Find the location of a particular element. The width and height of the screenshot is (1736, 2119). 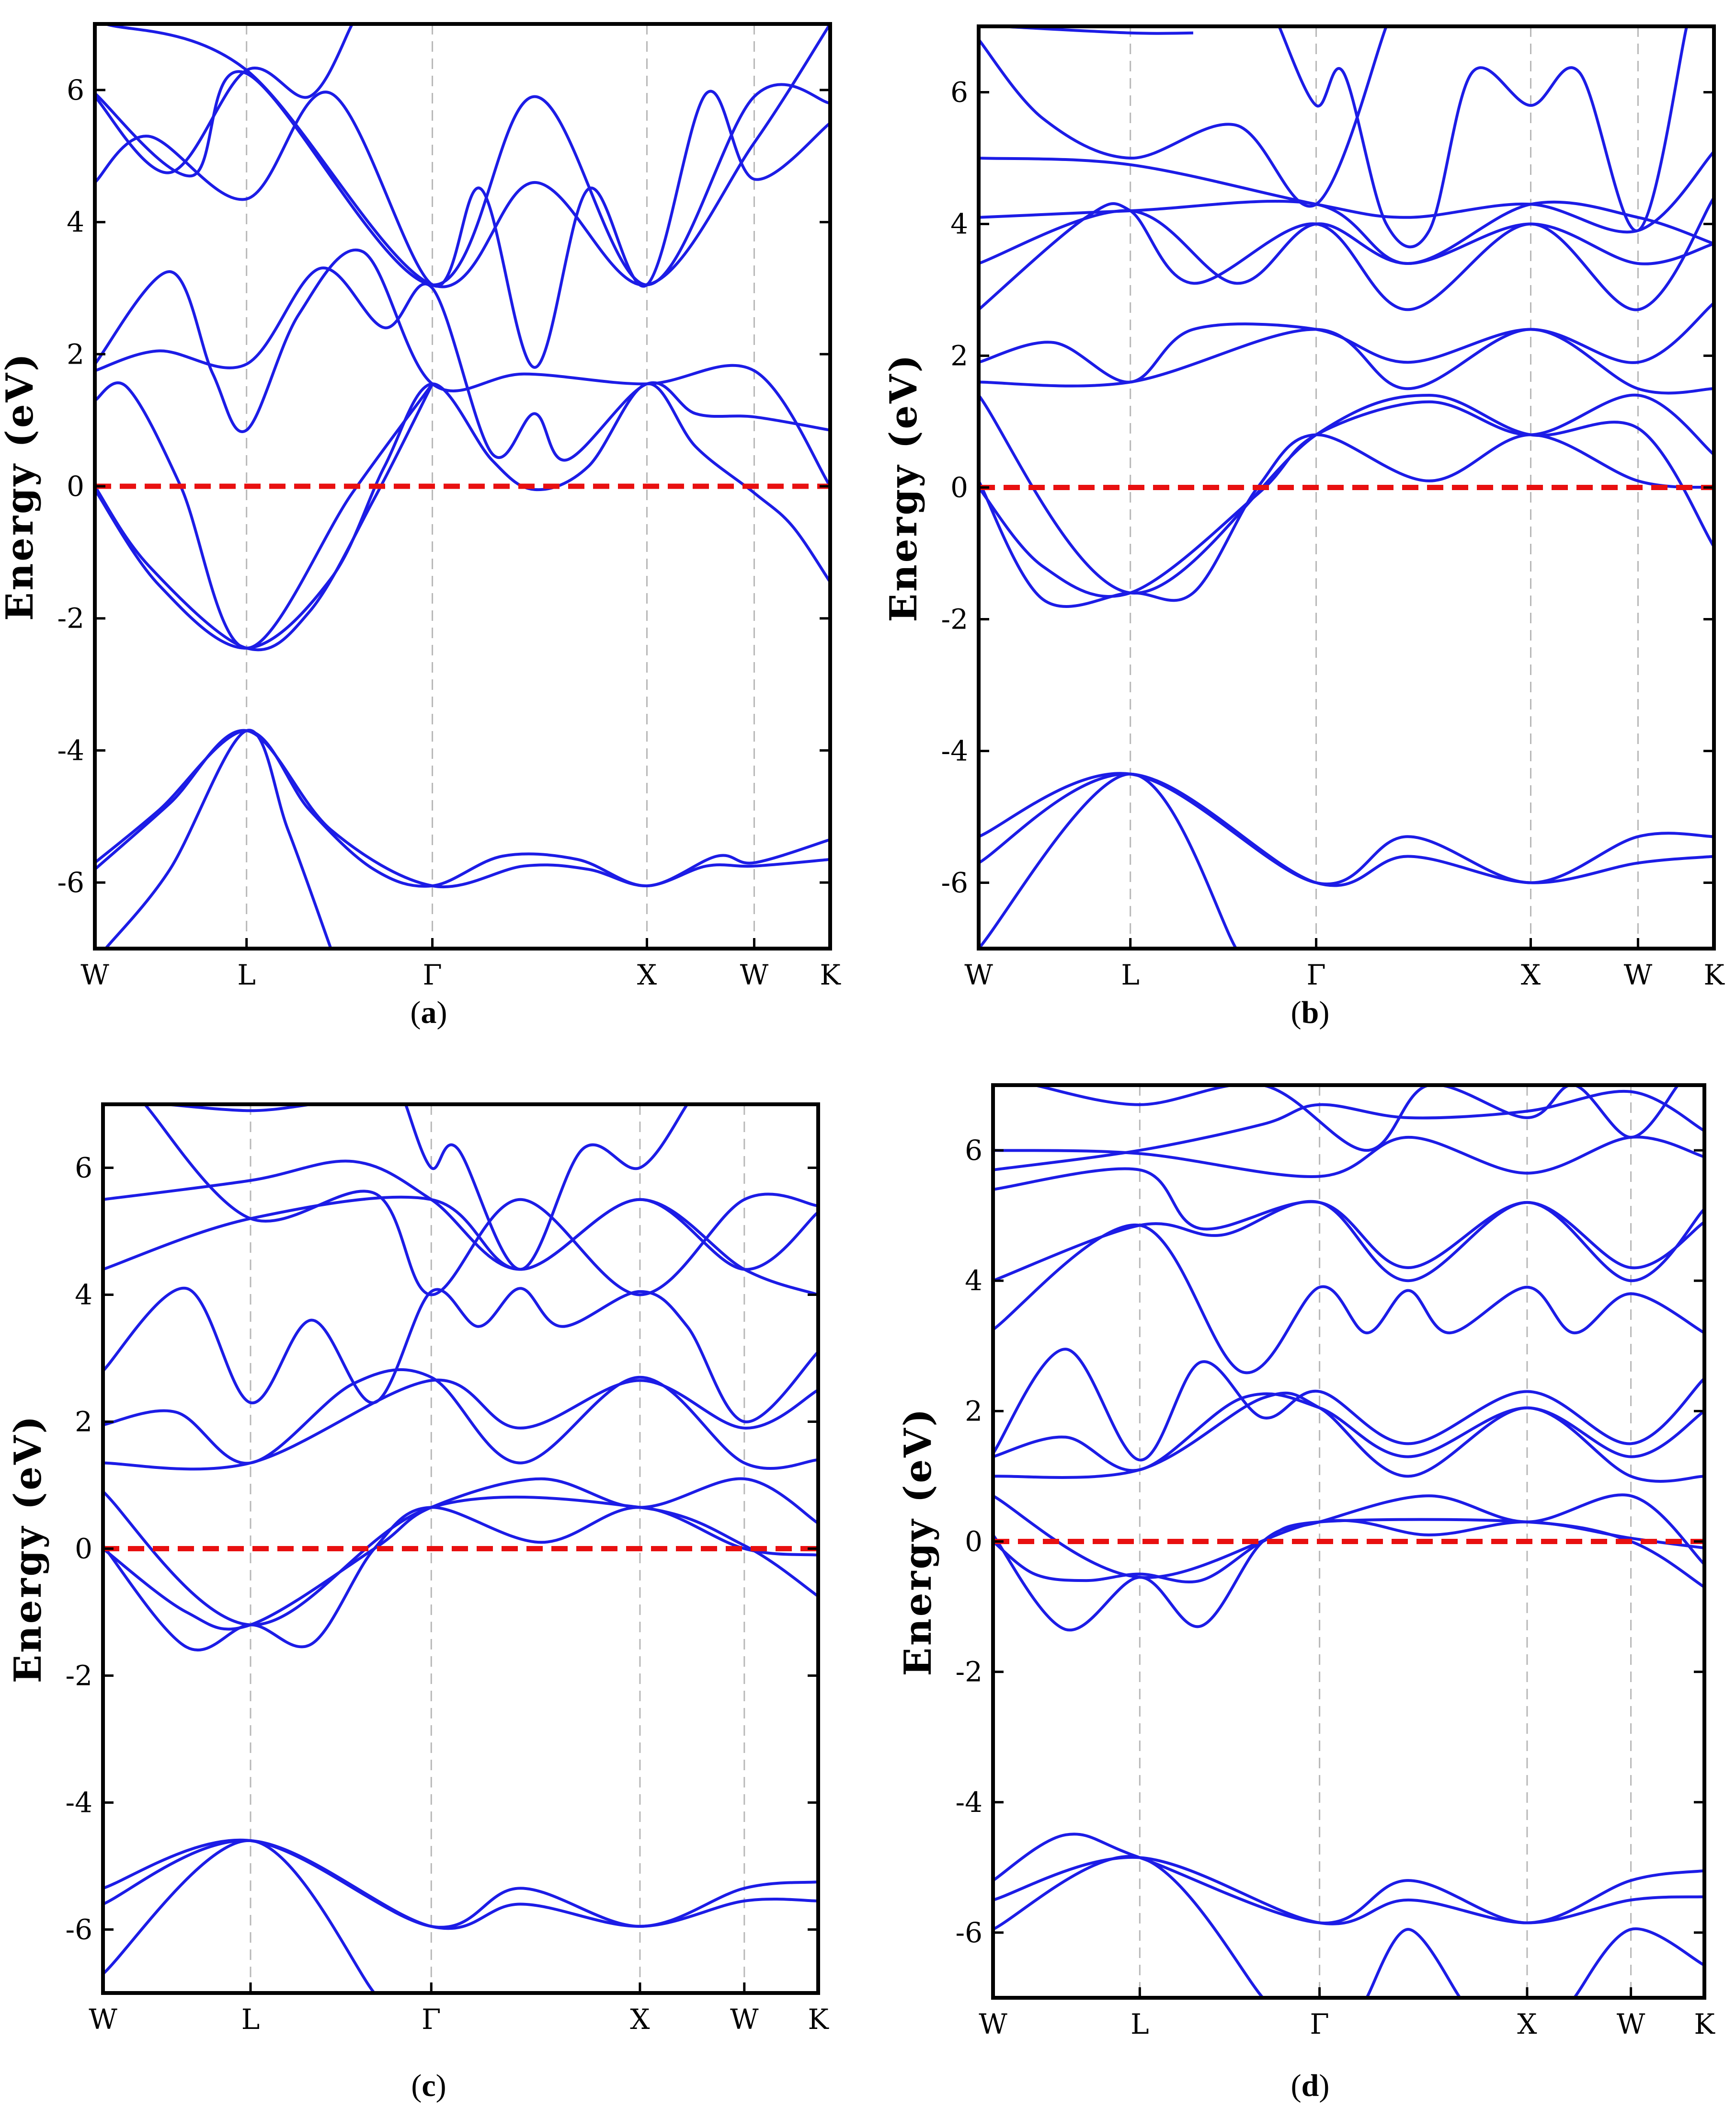

band-line-band13 is located at coordinates (1183, 117).